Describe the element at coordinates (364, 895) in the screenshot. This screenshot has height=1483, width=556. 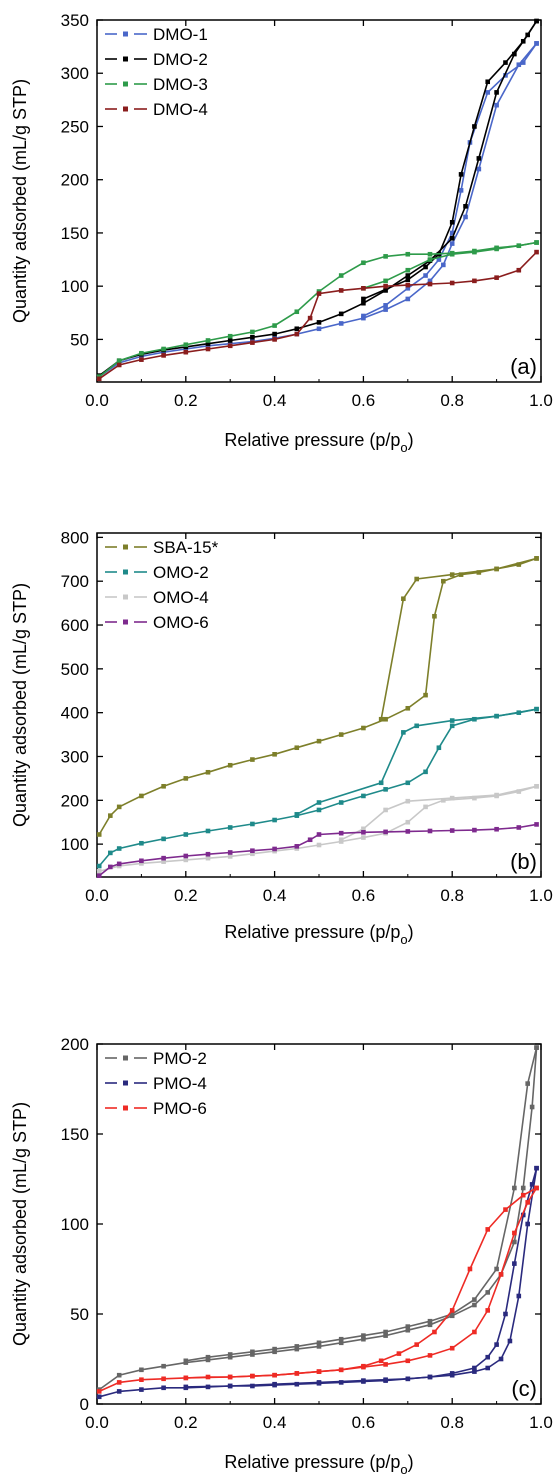
I see `x-tick-label: 0.6` at that location.